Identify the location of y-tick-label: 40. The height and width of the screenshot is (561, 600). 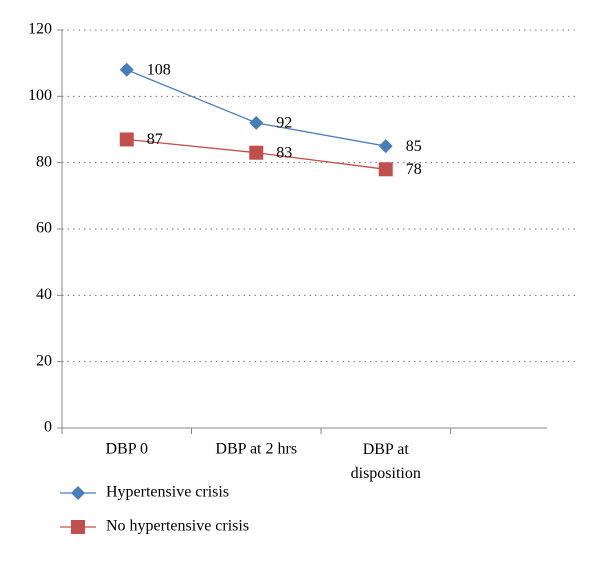
(44, 294).